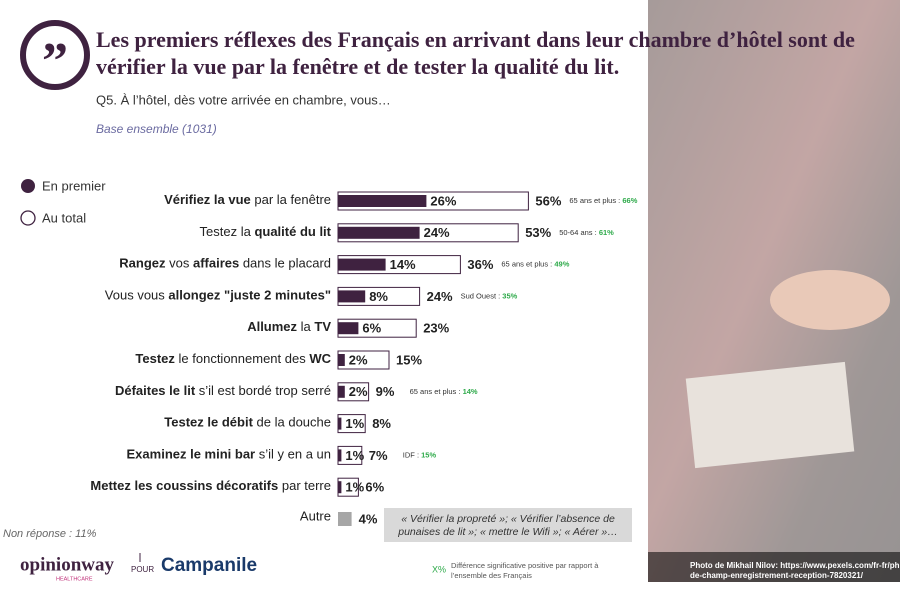 The width and height of the screenshot is (900, 600). I want to click on category-label: Testez le débit de la douche, so click(247, 422).